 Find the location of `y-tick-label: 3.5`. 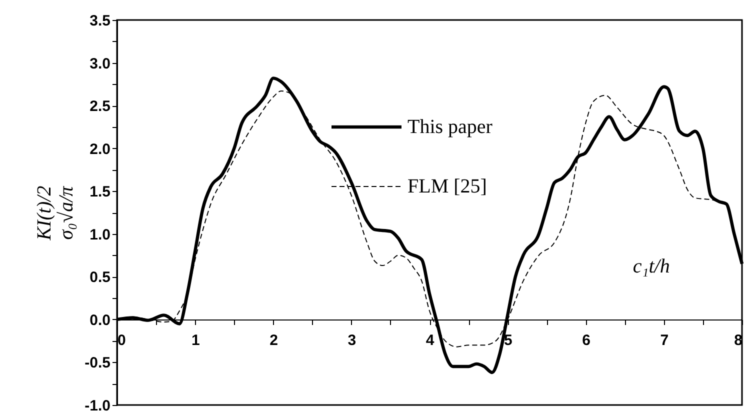

y-tick-label: 3.5 is located at coordinates (100, 21).